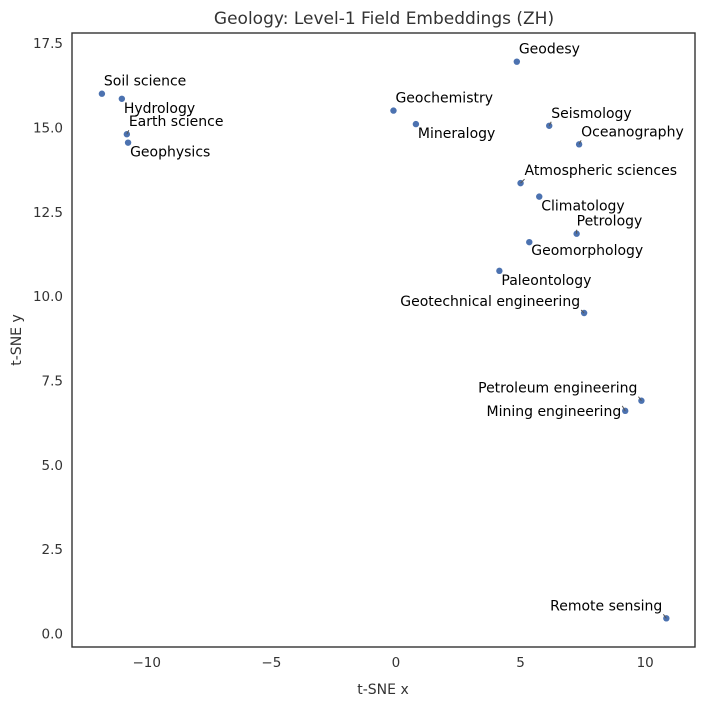  What do you see at coordinates (632, 132) in the screenshot?
I see `point-label: Oceanography` at bounding box center [632, 132].